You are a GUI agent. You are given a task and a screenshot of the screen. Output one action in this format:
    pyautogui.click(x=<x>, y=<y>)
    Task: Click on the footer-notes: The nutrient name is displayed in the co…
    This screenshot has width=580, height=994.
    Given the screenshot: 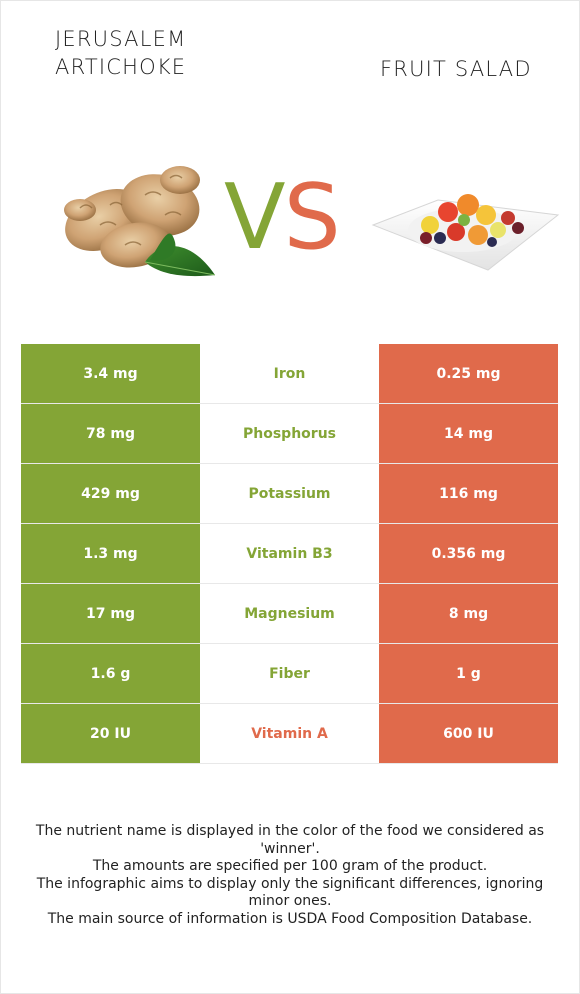 What is the action you would take?
    pyautogui.click(x=290, y=875)
    